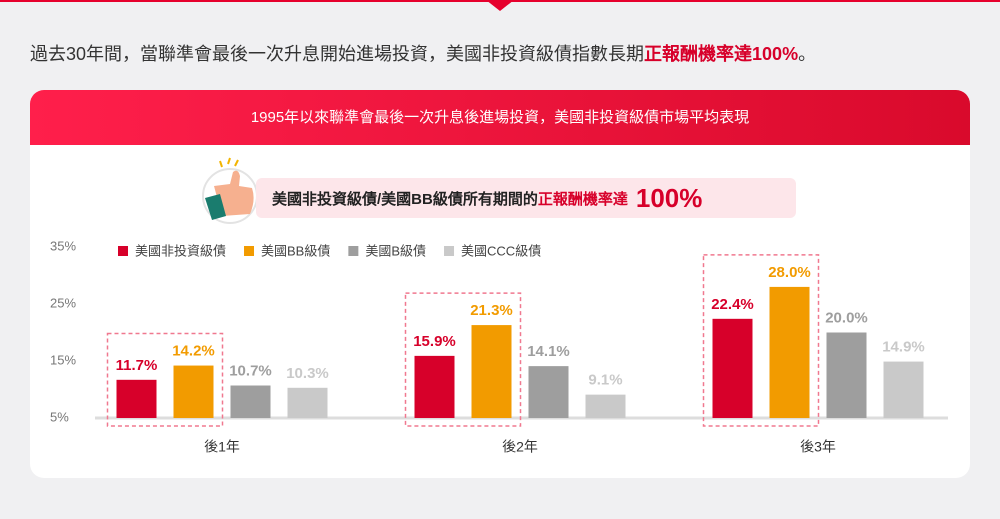 The width and height of the screenshot is (1000, 519). Describe the element at coordinates (180, 250) in the screenshot. I see `legend-label: 美國非投資級債` at that location.